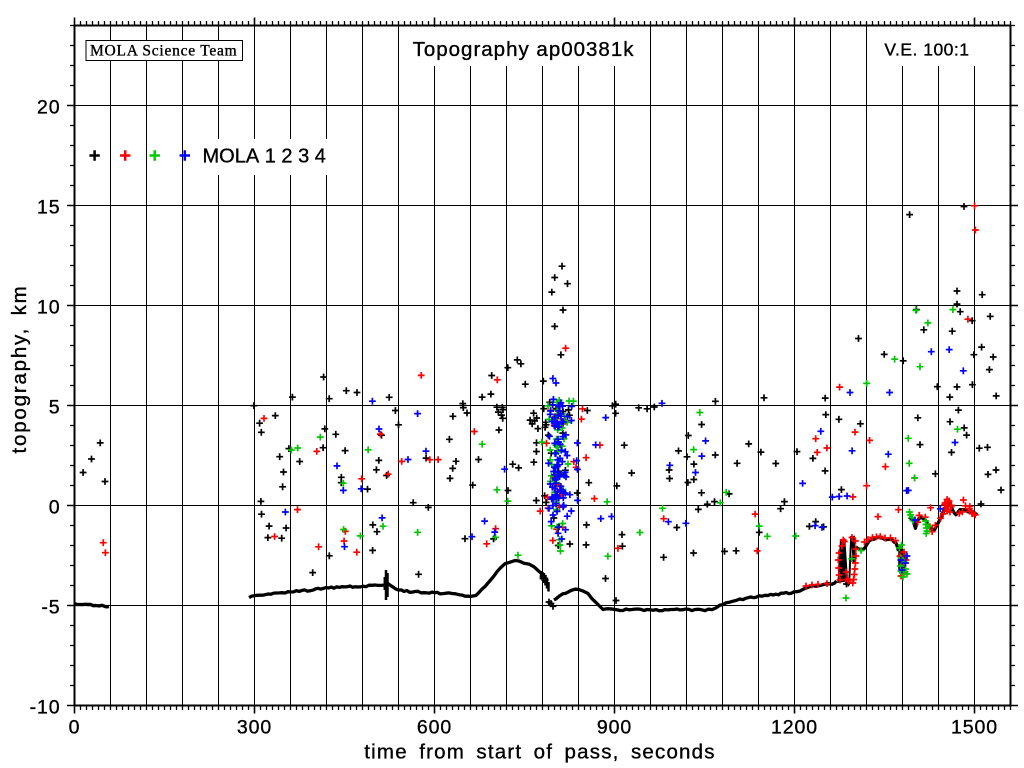  Describe the element at coordinates (794, 728) in the screenshot. I see `svg-text: 1200` at that location.